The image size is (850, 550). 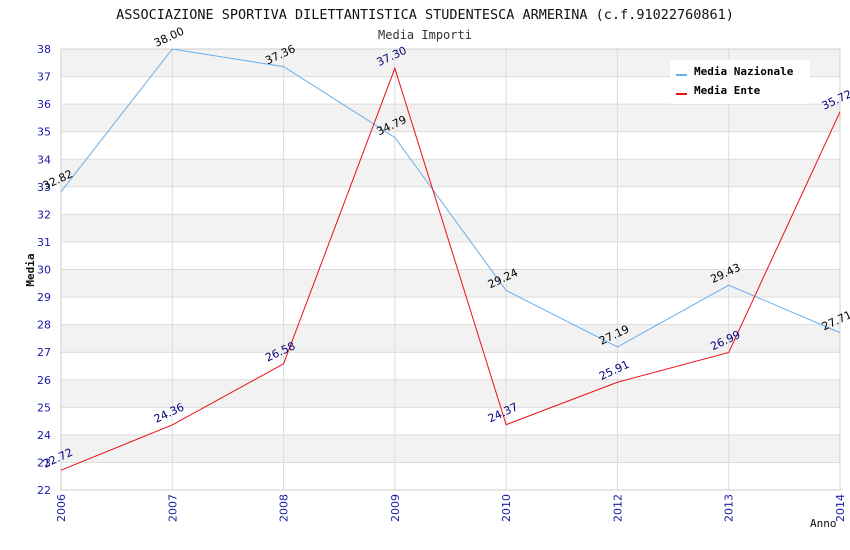 What do you see at coordinates (284, 508) in the screenshot?
I see `x-tick-label: 2008` at bounding box center [284, 508].